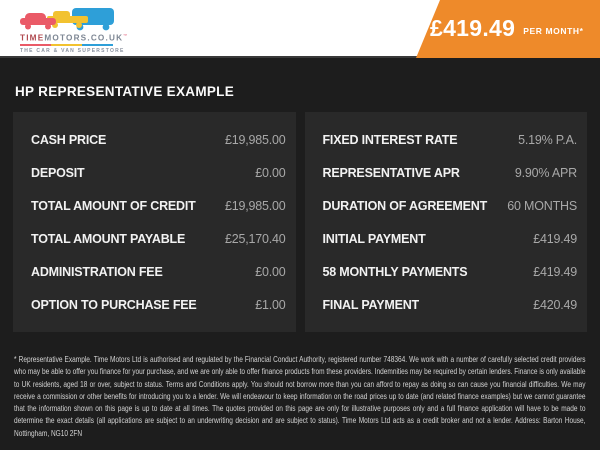 This screenshot has height=450, width=600. What do you see at coordinates (69, 139) in the screenshot?
I see `finance-label: CASH PRICE` at bounding box center [69, 139].